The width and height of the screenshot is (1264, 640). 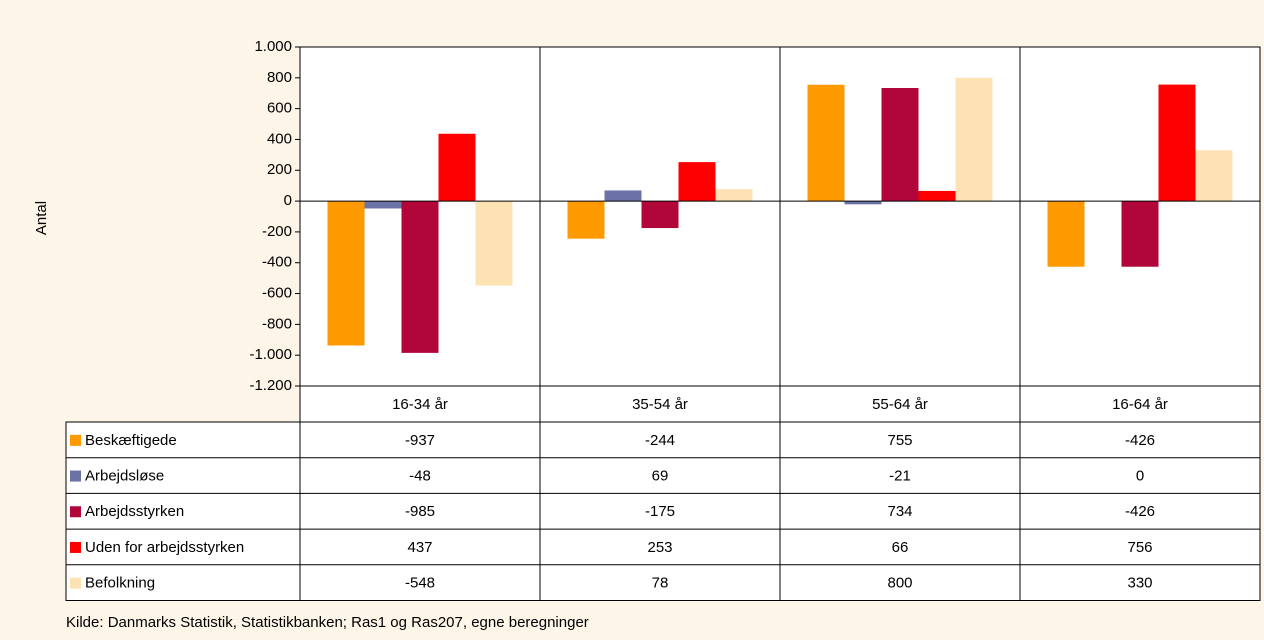 I want to click on y-tick-label: 400, so click(x=279, y=138).